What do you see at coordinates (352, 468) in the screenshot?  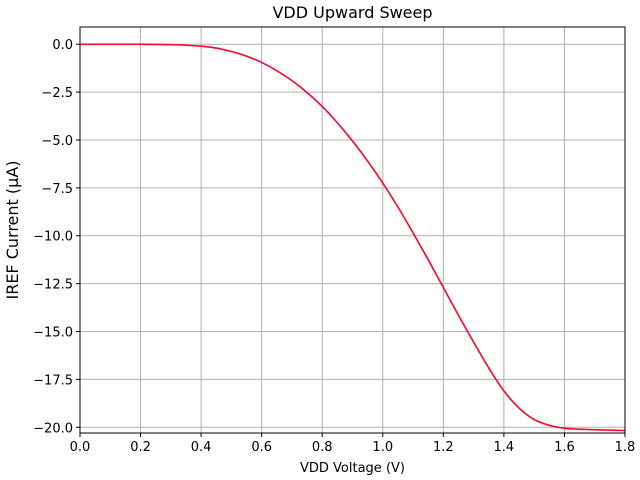 I see `x-axis-title: VDD Voltage (V)` at bounding box center [352, 468].